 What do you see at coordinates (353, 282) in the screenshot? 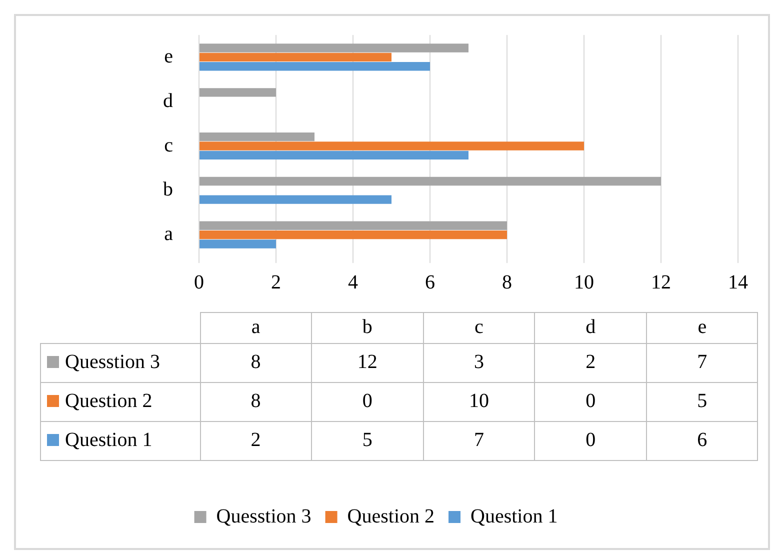
I see `x-tick-label: 4` at bounding box center [353, 282].